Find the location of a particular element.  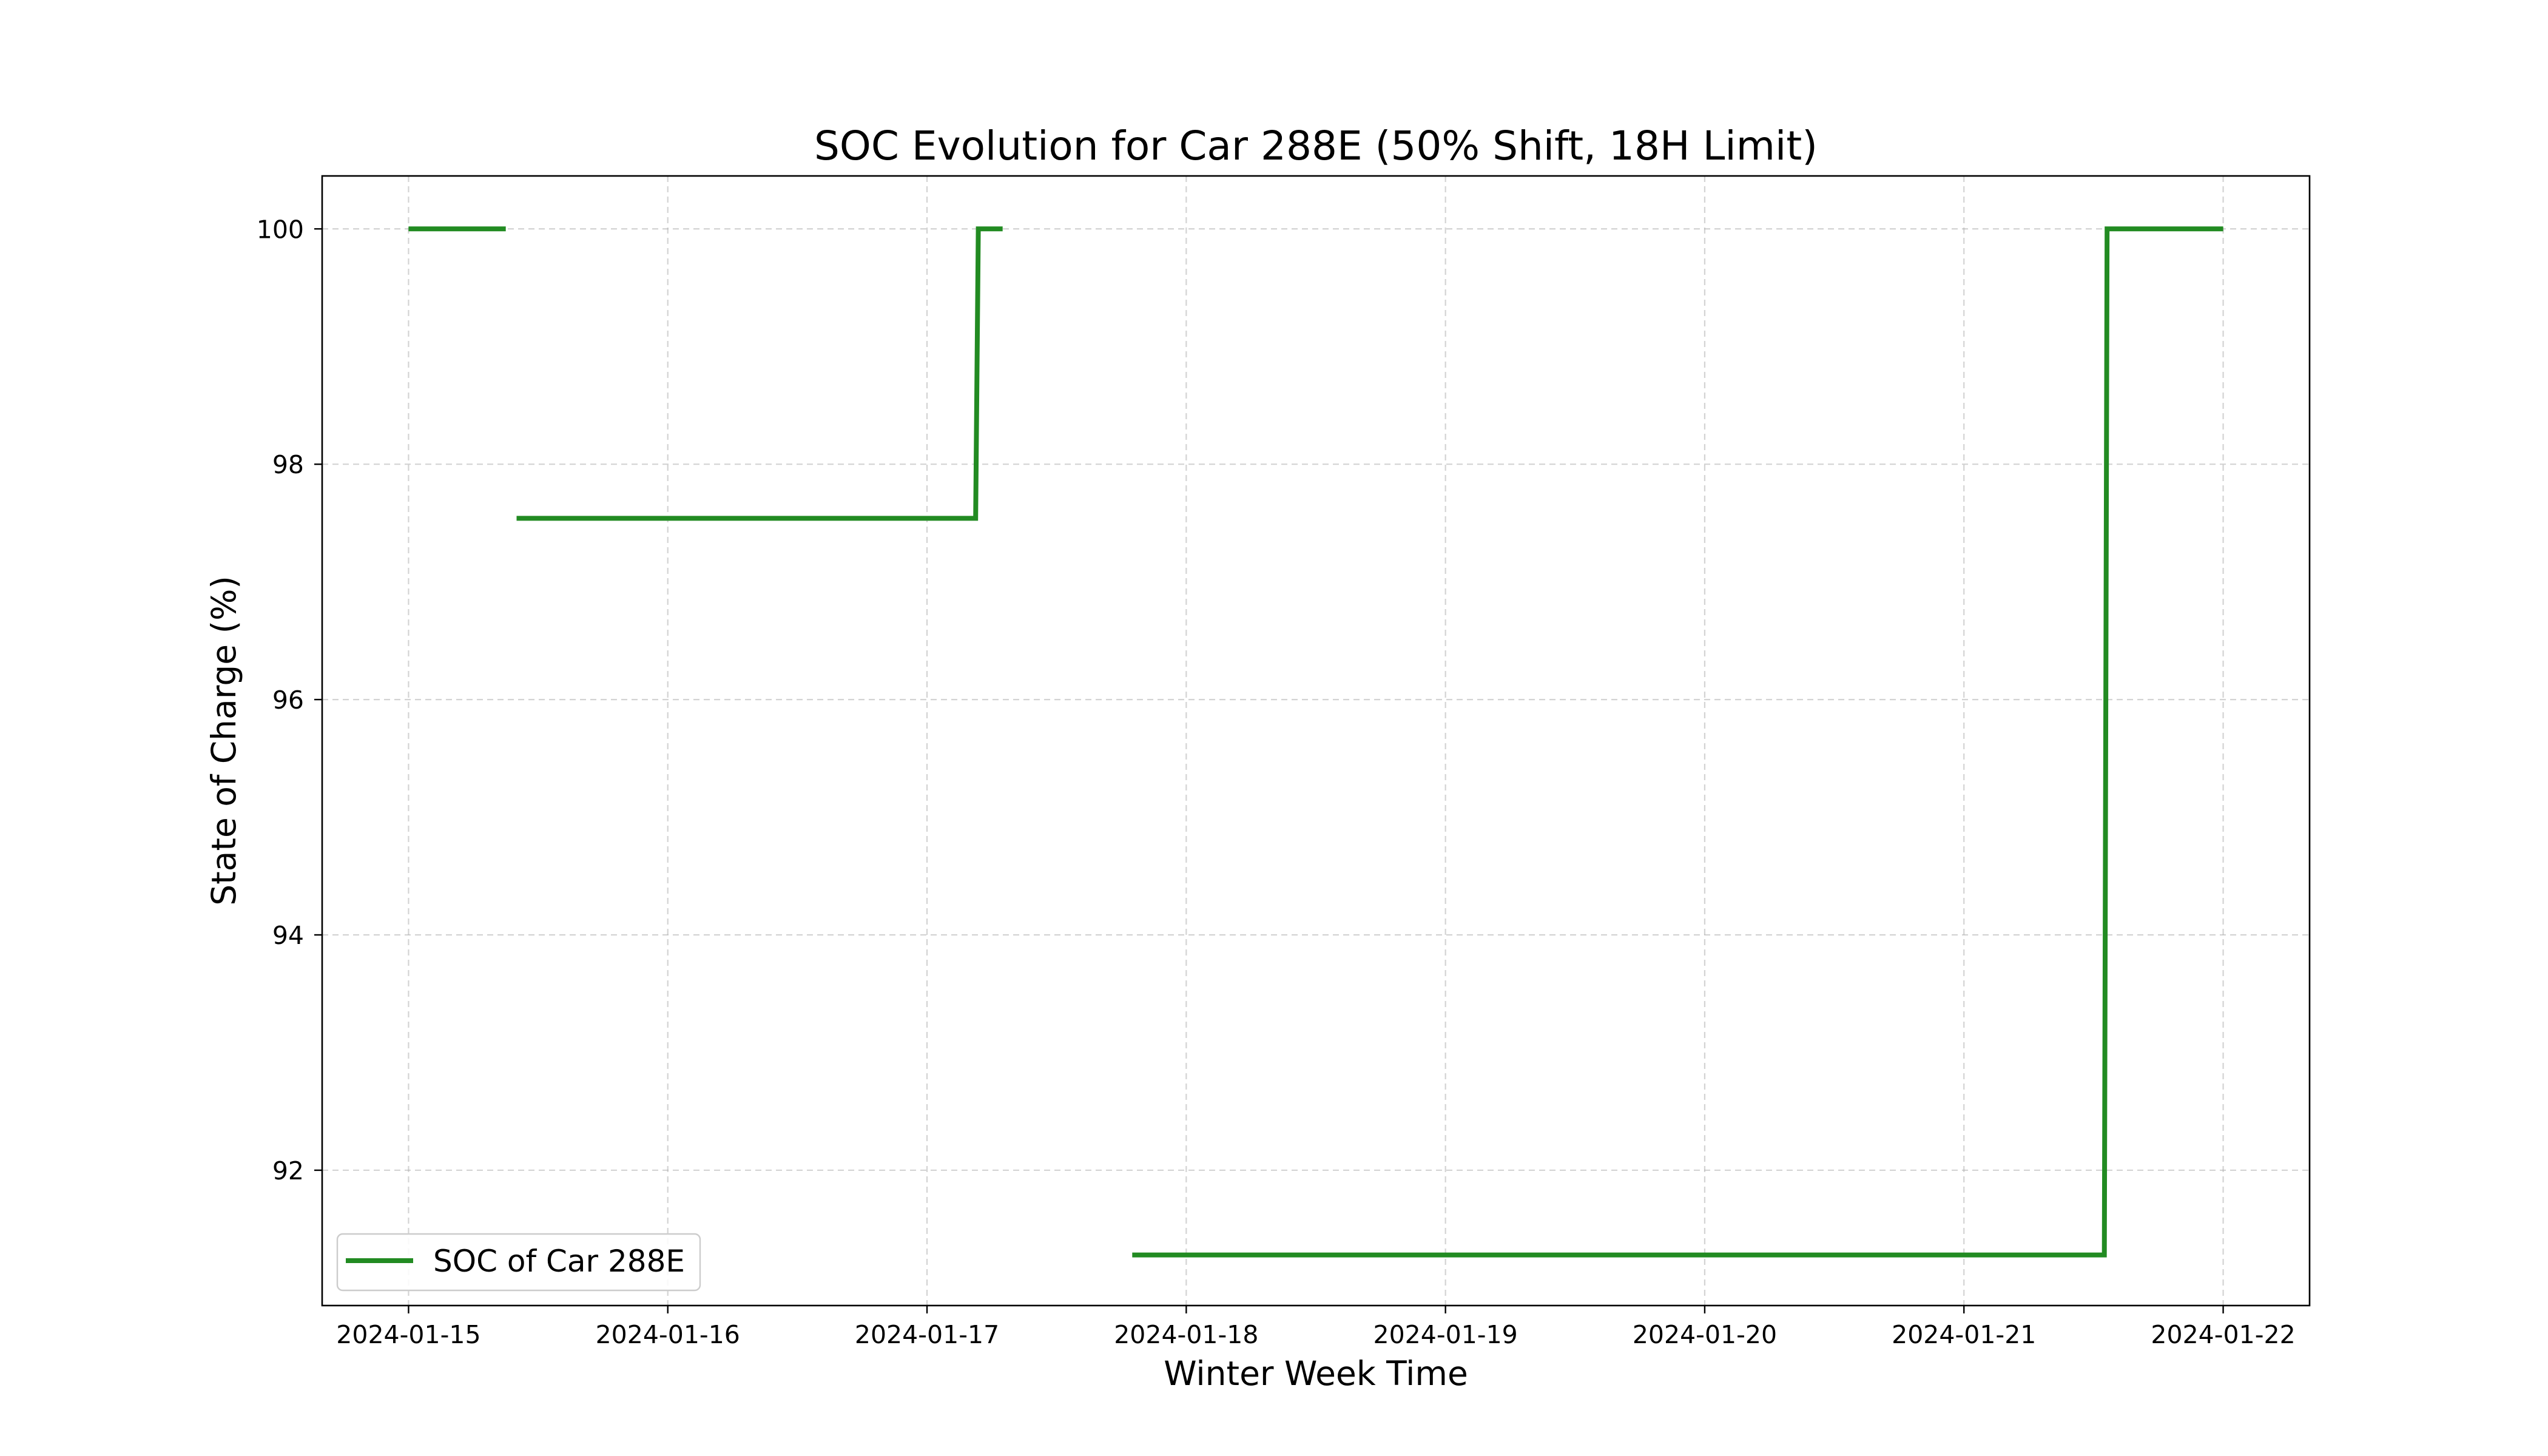

legend-label-soc: SOC of Car 288E is located at coordinates (559, 1261).